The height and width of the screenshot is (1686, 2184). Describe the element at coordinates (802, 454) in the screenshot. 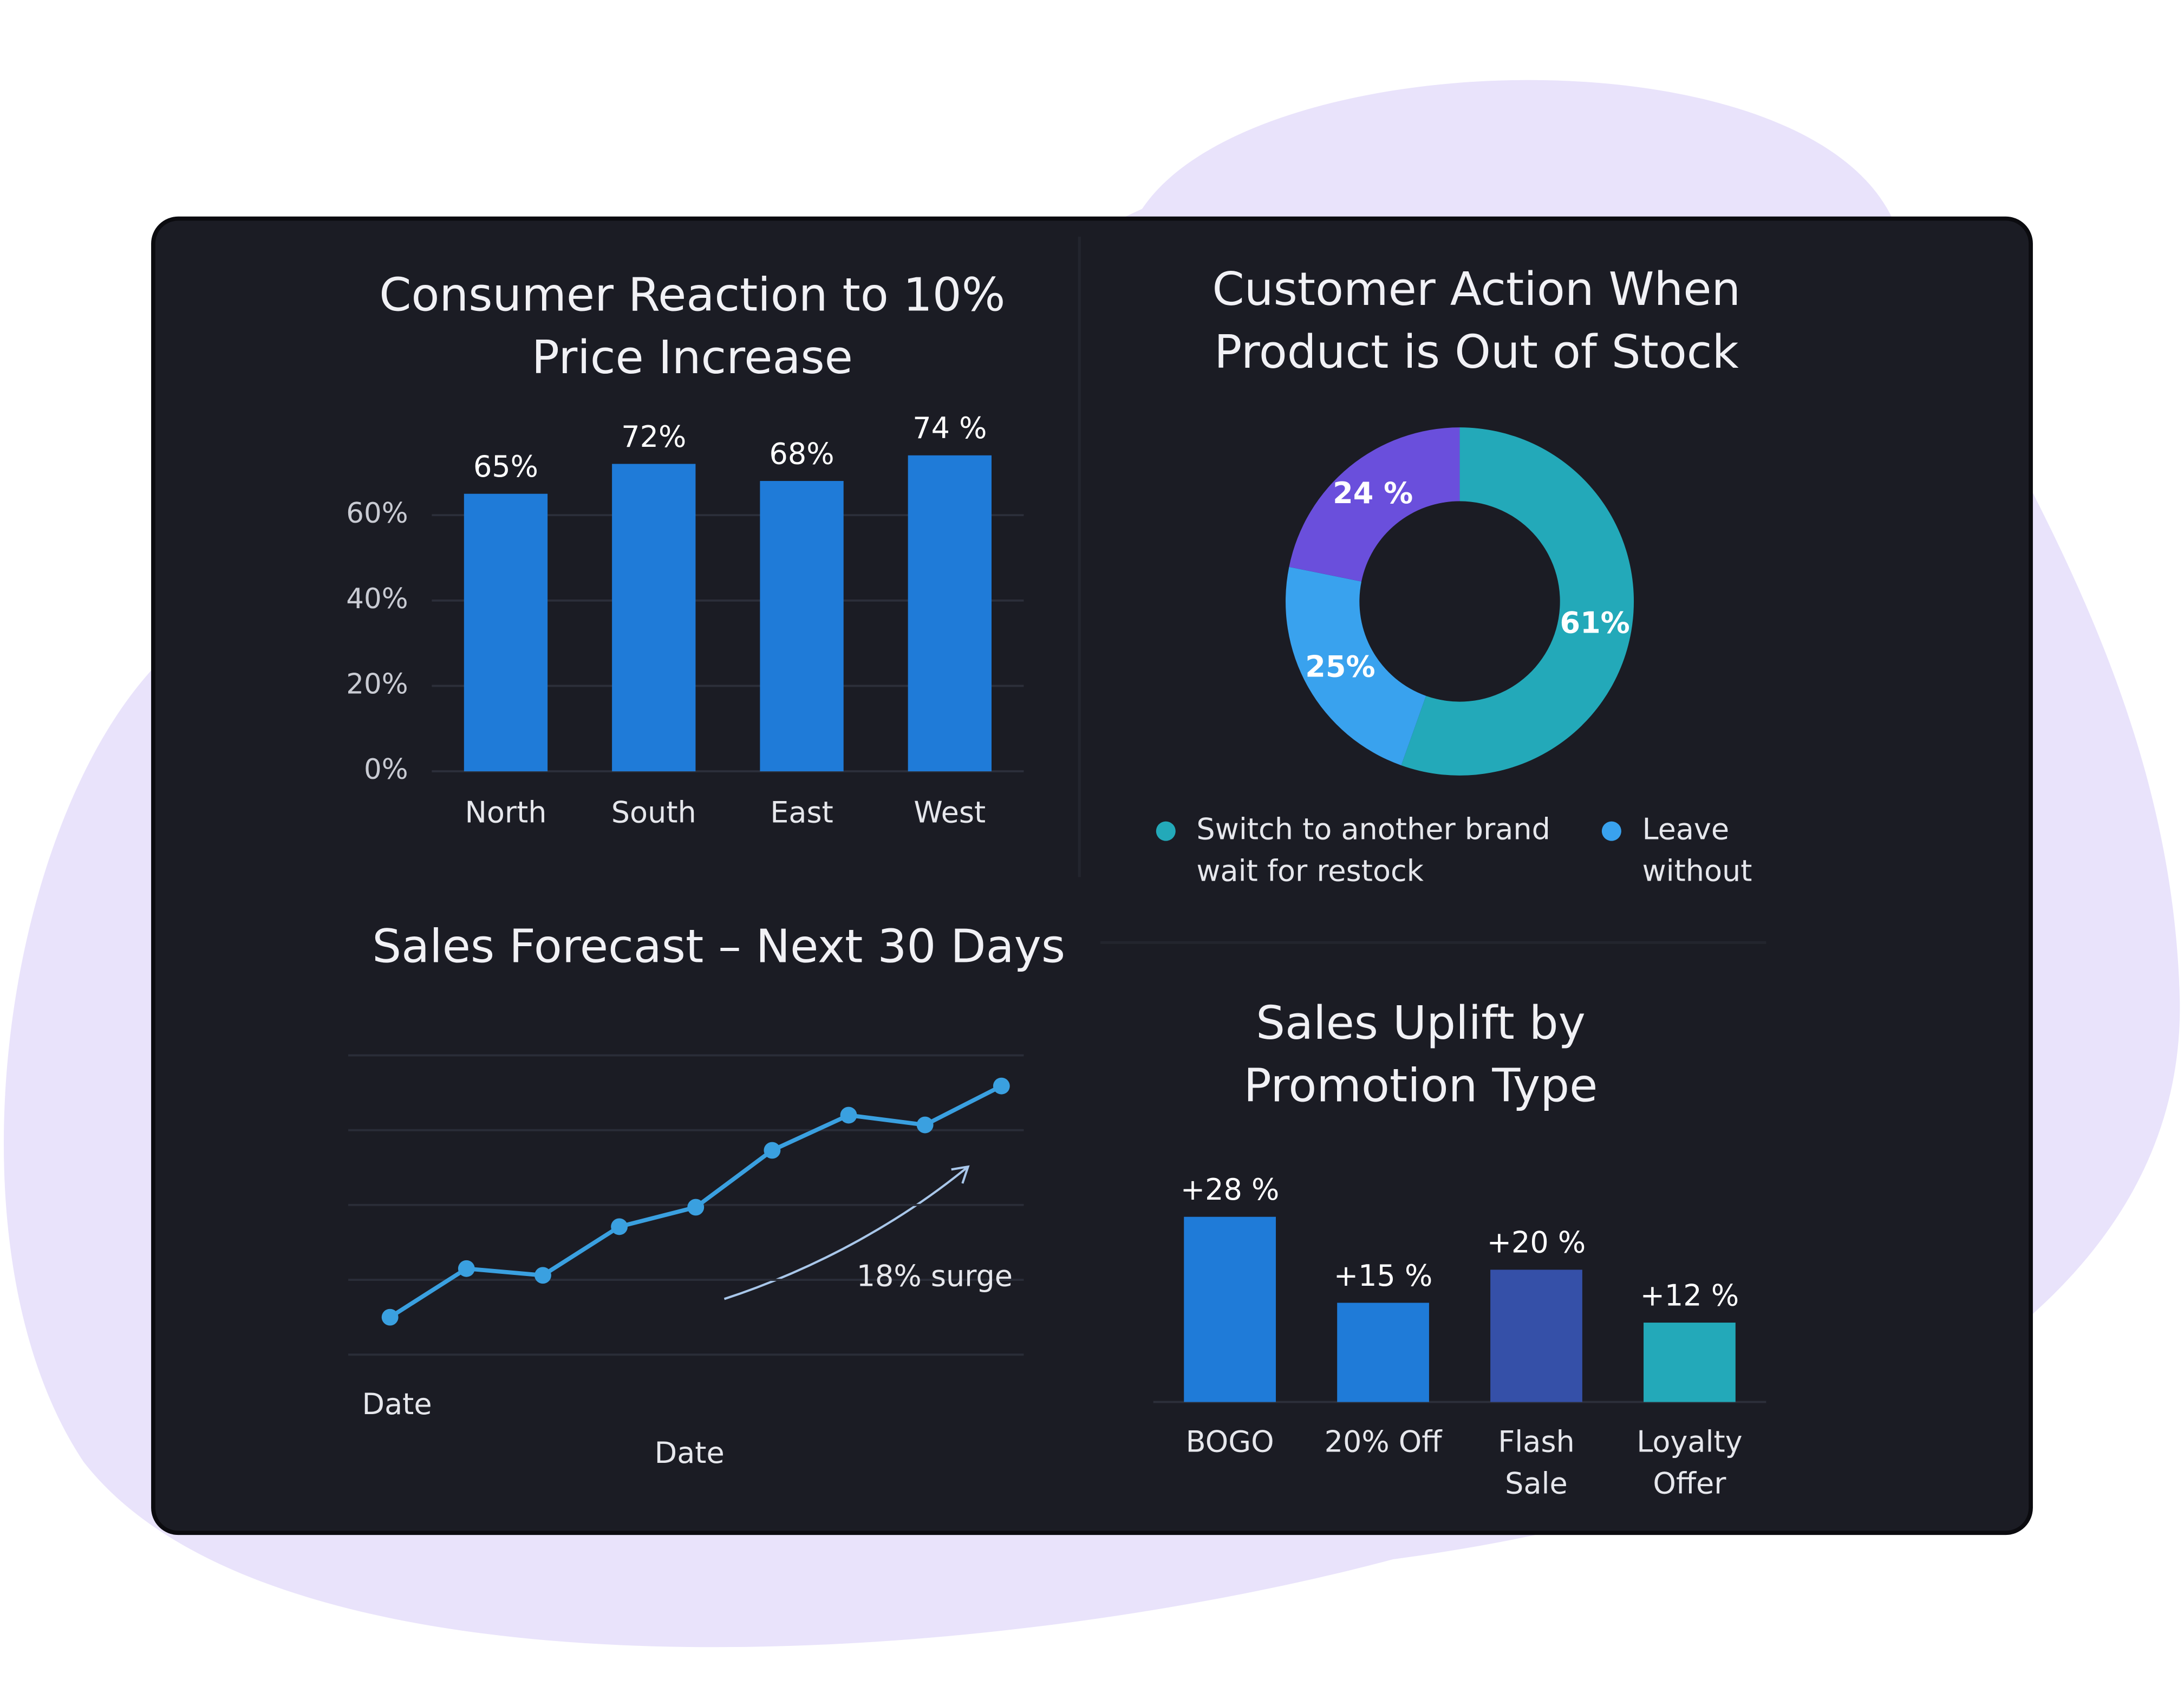

I see `value-label: 68%` at that location.